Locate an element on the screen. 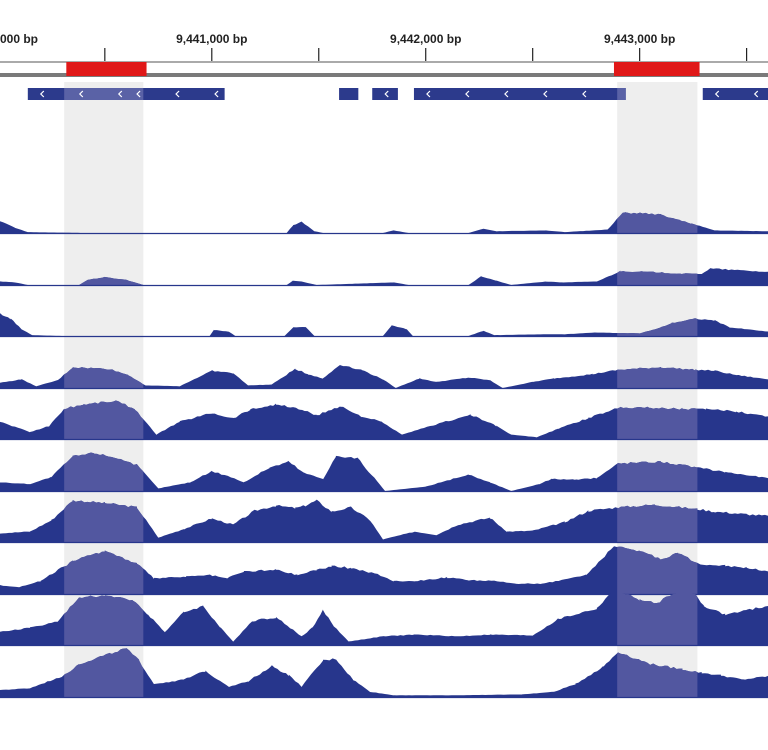 This screenshot has height=750, width=768. ruler-tick-label: 9,443,000 bp is located at coordinates (639, 39).